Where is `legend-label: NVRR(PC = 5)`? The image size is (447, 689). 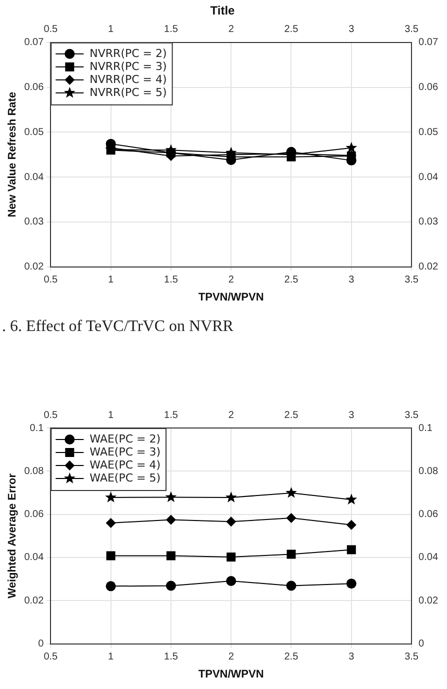 legend-label: NVRR(PC = 5) is located at coordinates (128, 92).